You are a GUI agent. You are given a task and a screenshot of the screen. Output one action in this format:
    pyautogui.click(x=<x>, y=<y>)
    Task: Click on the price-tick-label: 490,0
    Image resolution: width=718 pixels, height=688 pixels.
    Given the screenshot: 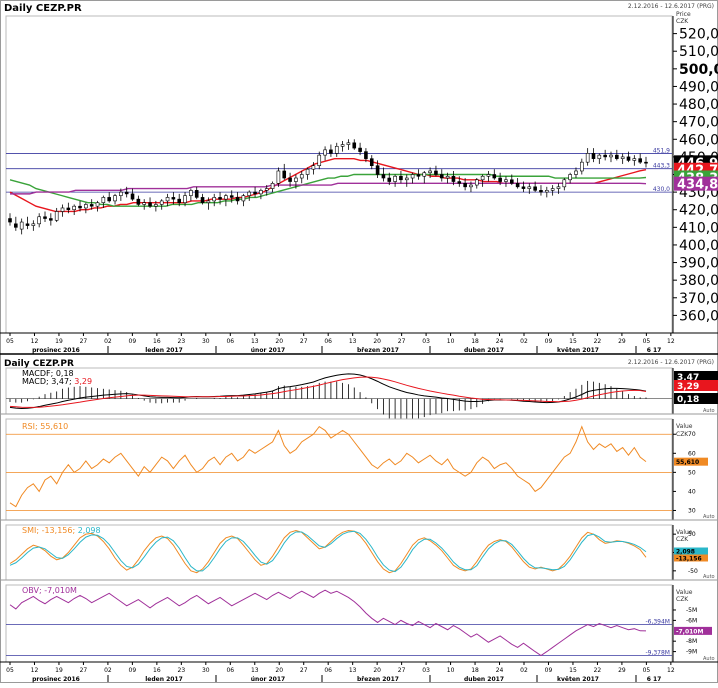 What is the action you would take?
    pyautogui.click(x=698, y=87)
    